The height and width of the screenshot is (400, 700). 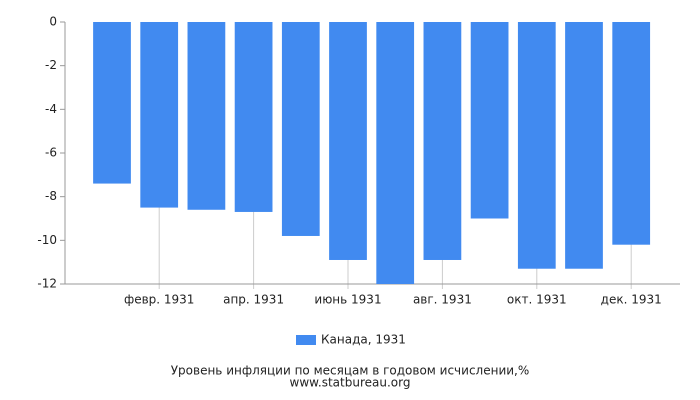 I want to click on source: www.statbureau.org, so click(x=350, y=383).